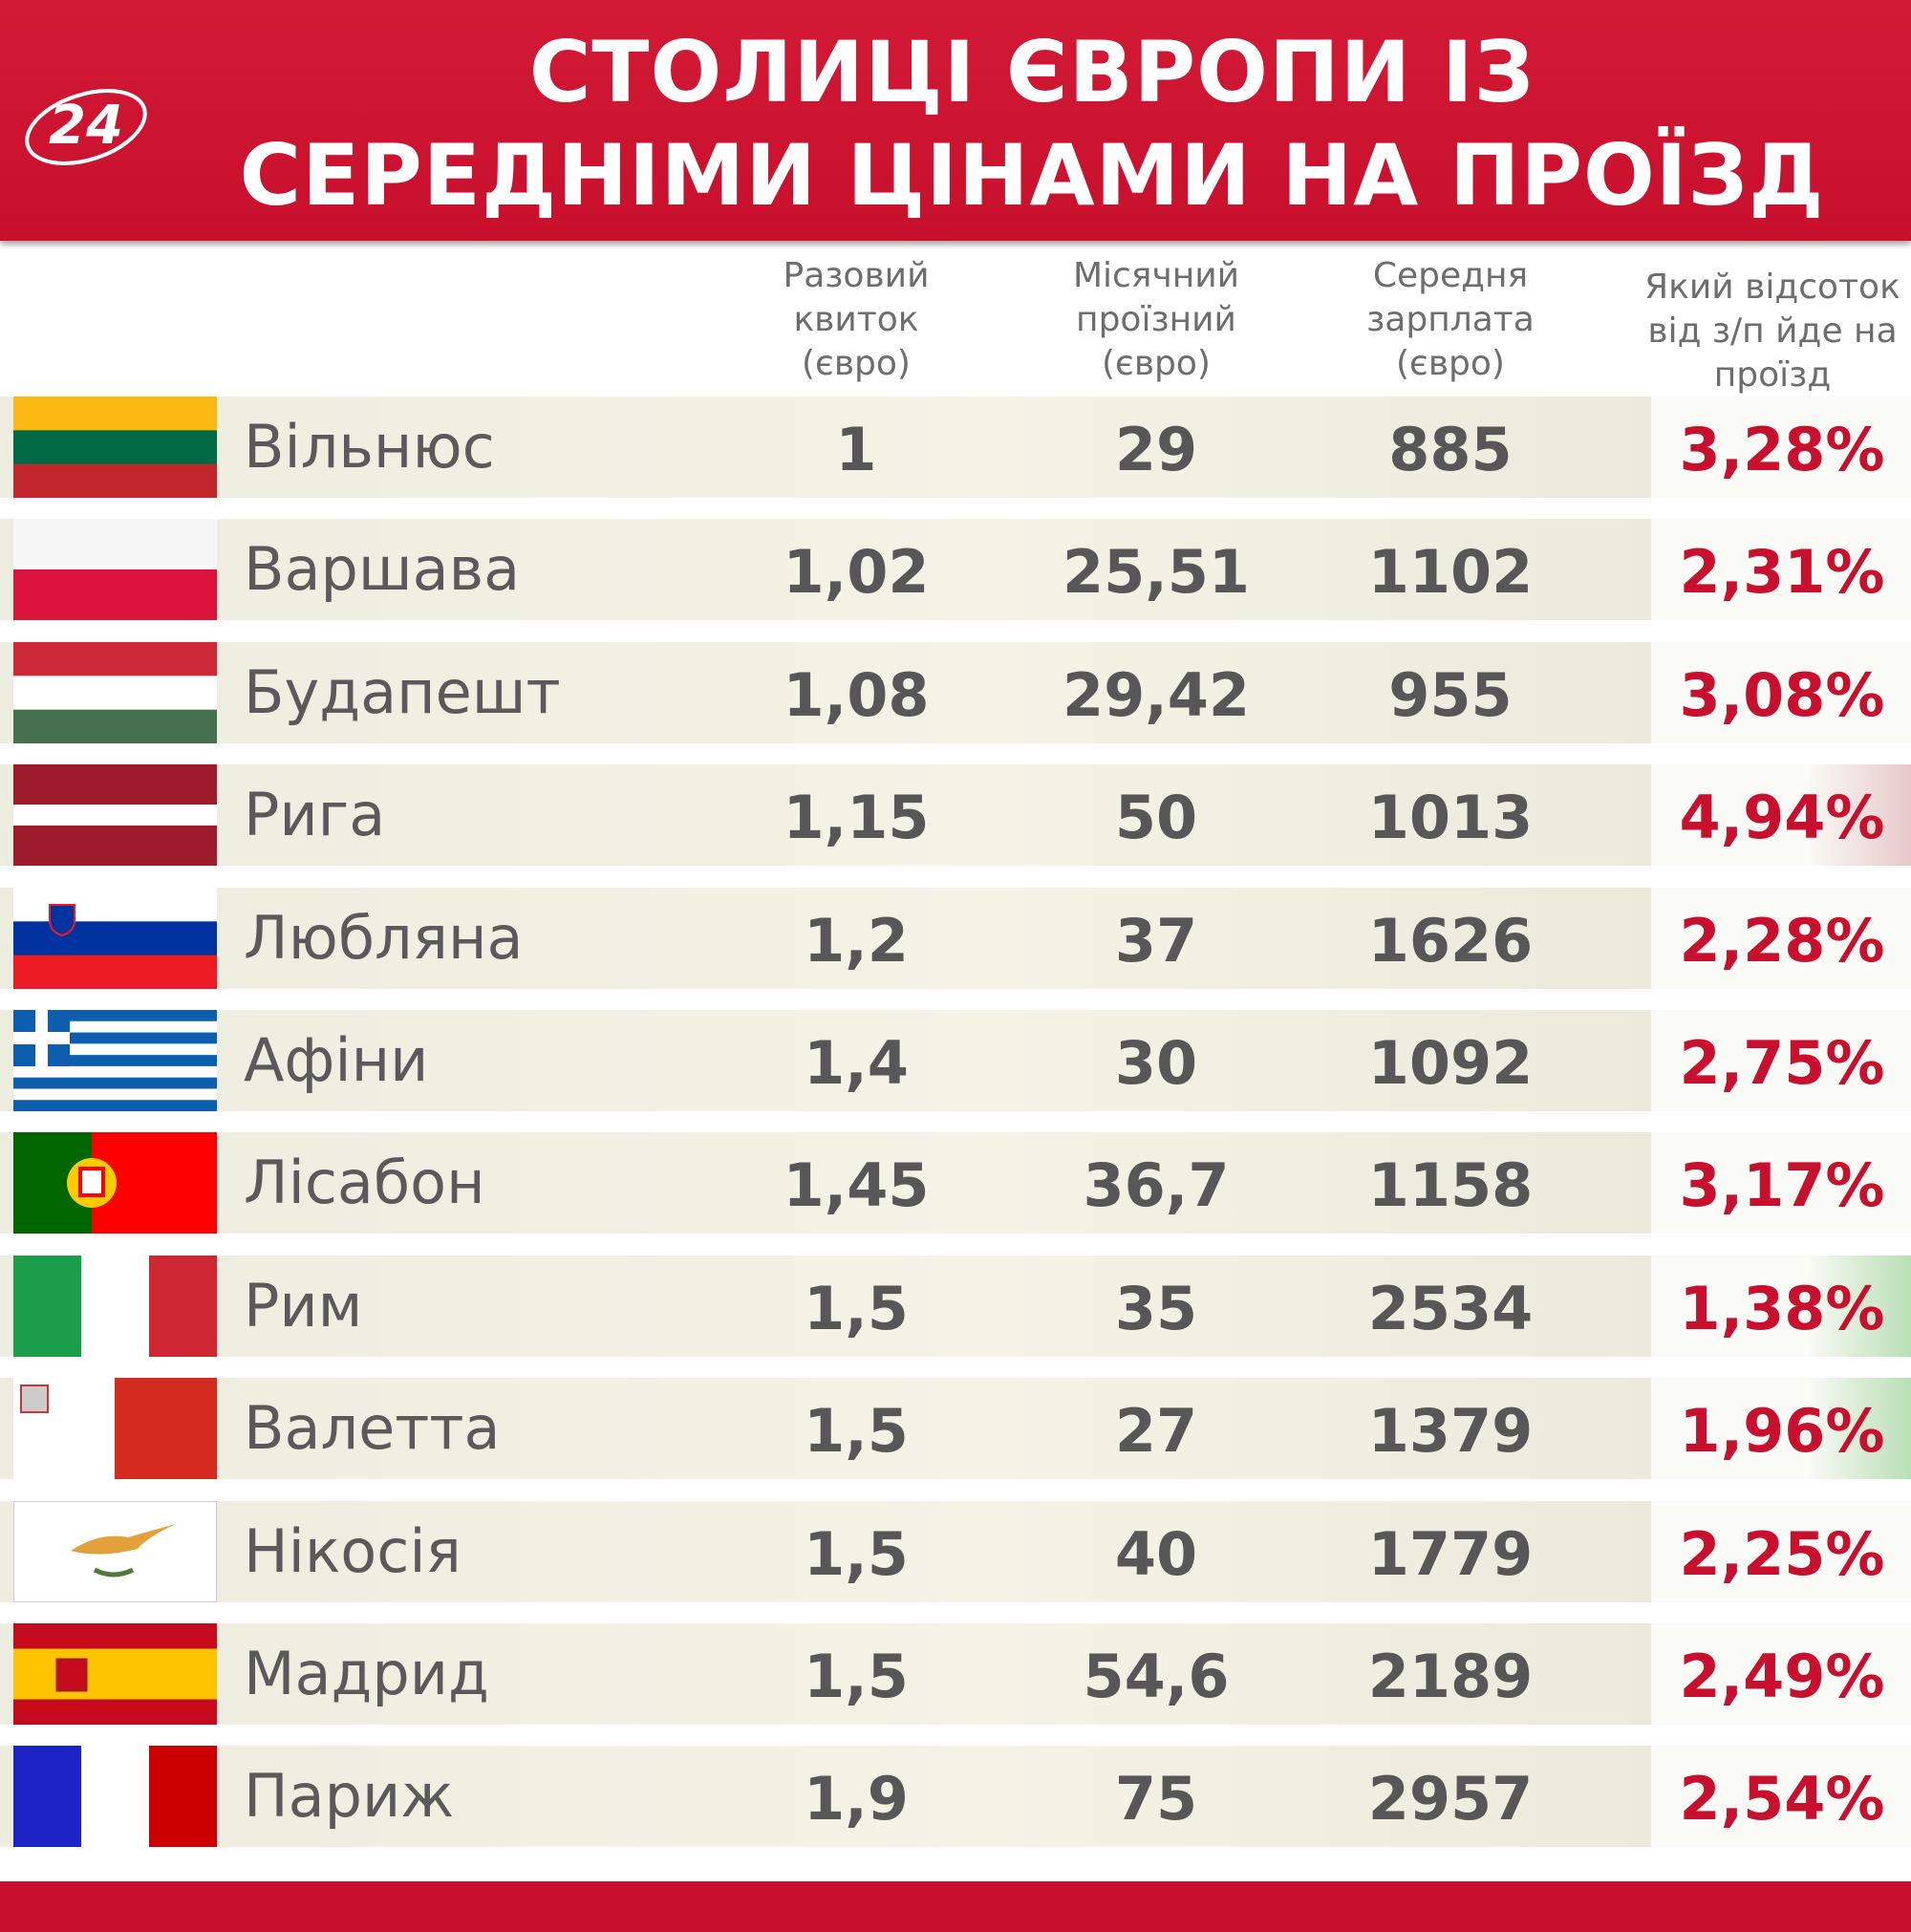 Image resolution: width=1911 pixels, height=1932 pixels. Describe the element at coordinates (336, 1060) in the screenshot. I see `city-name: Афіни` at that location.